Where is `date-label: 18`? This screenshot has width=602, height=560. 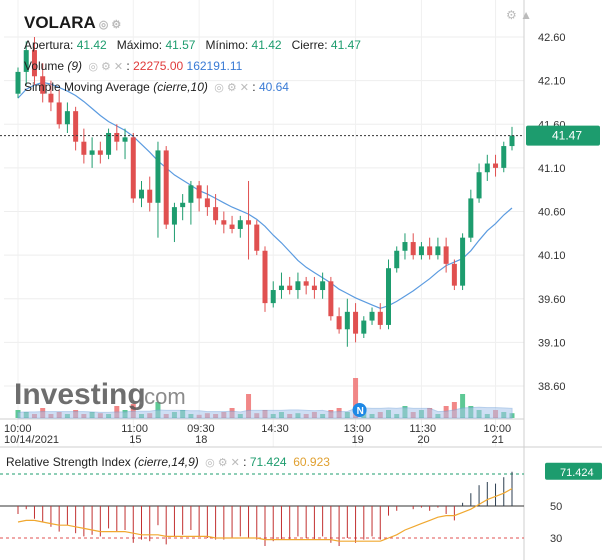
date-label: 18 is located at coordinates (201, 440).